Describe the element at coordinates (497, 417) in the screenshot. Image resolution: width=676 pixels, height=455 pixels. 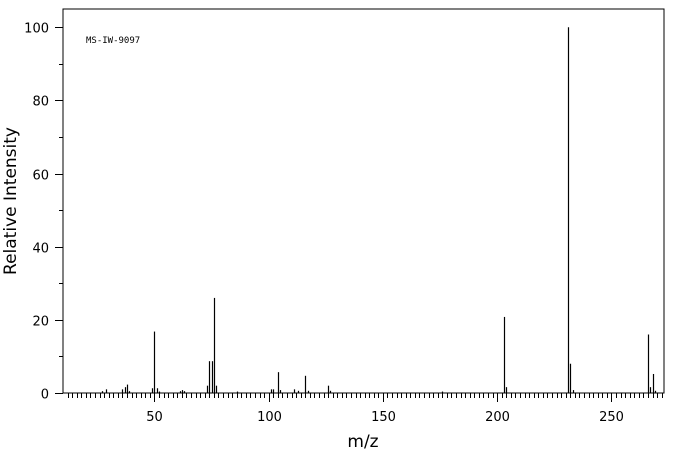
I see `x-tick-label: 200` at that location.